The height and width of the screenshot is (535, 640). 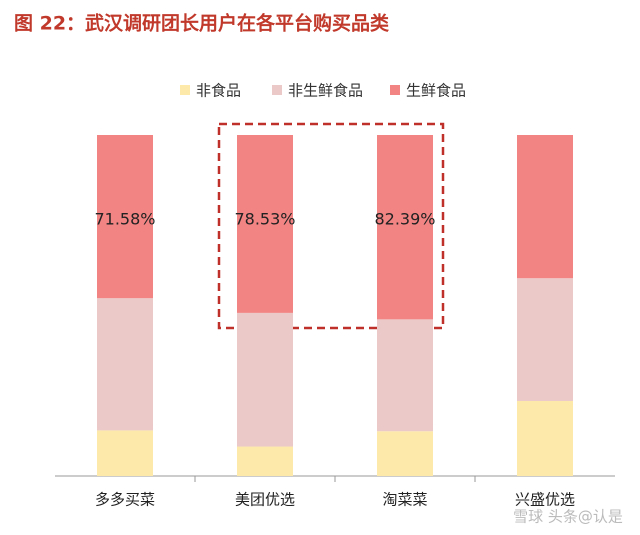 What do you see at coordinates (201, 23) in the screenshot?
I see `chart-title: 图 22：武汉调研团长用户在各平台购买品类` at bounding box center [201, 23].